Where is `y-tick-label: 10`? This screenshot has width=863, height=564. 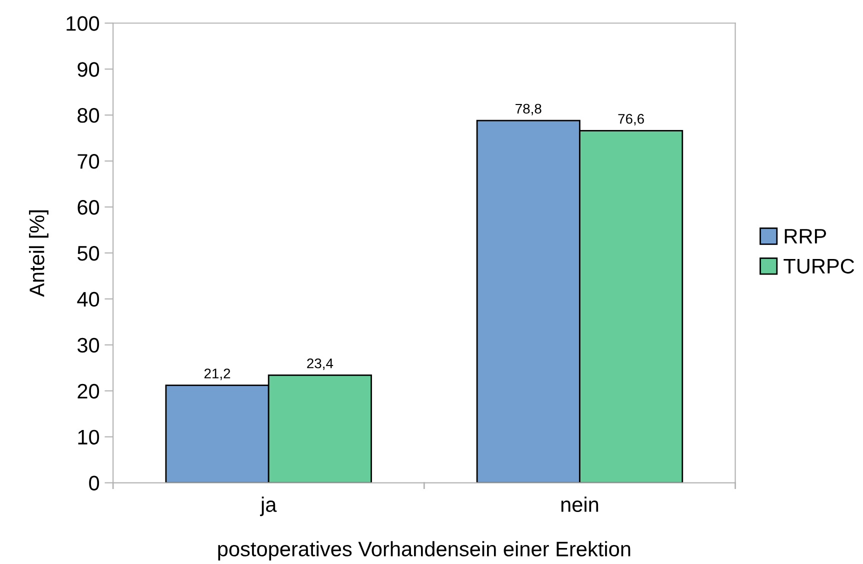
y-tick-label: 10 is located at coordinates (89, 437).